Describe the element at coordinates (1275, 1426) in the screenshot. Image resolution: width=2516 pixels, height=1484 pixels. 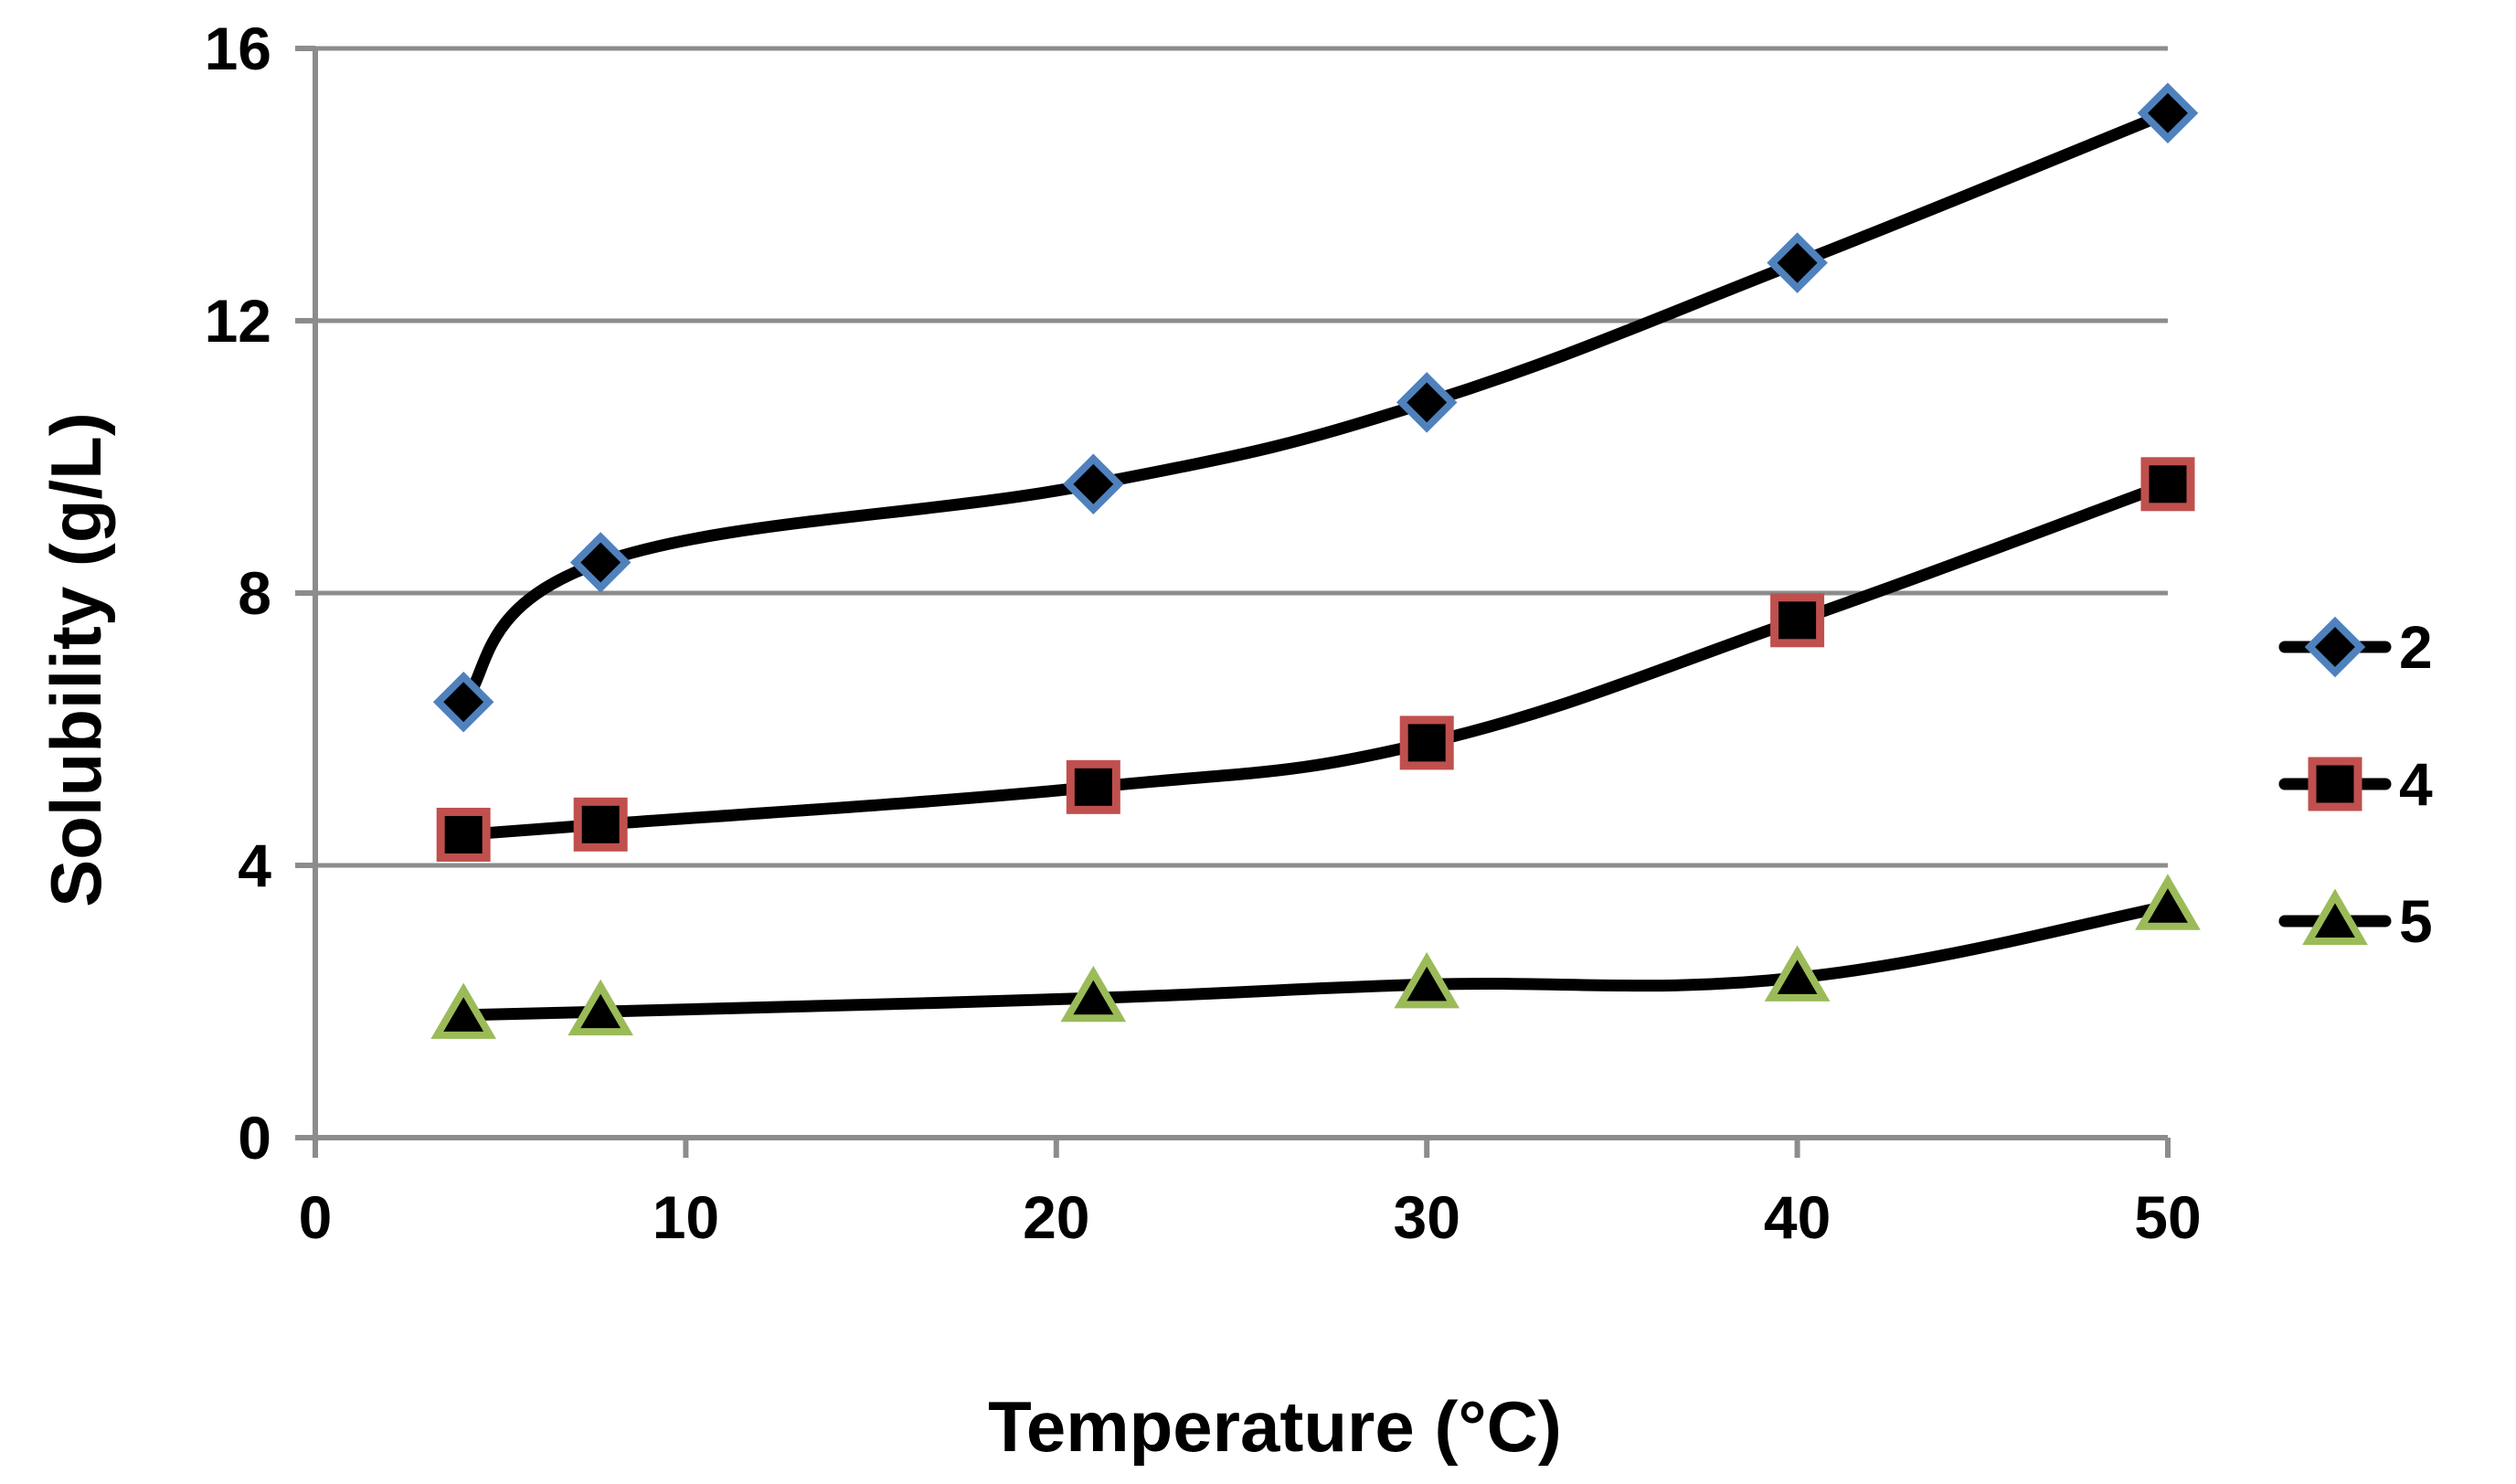
I see `x-axis-title: Temperature (°C)` at that location.